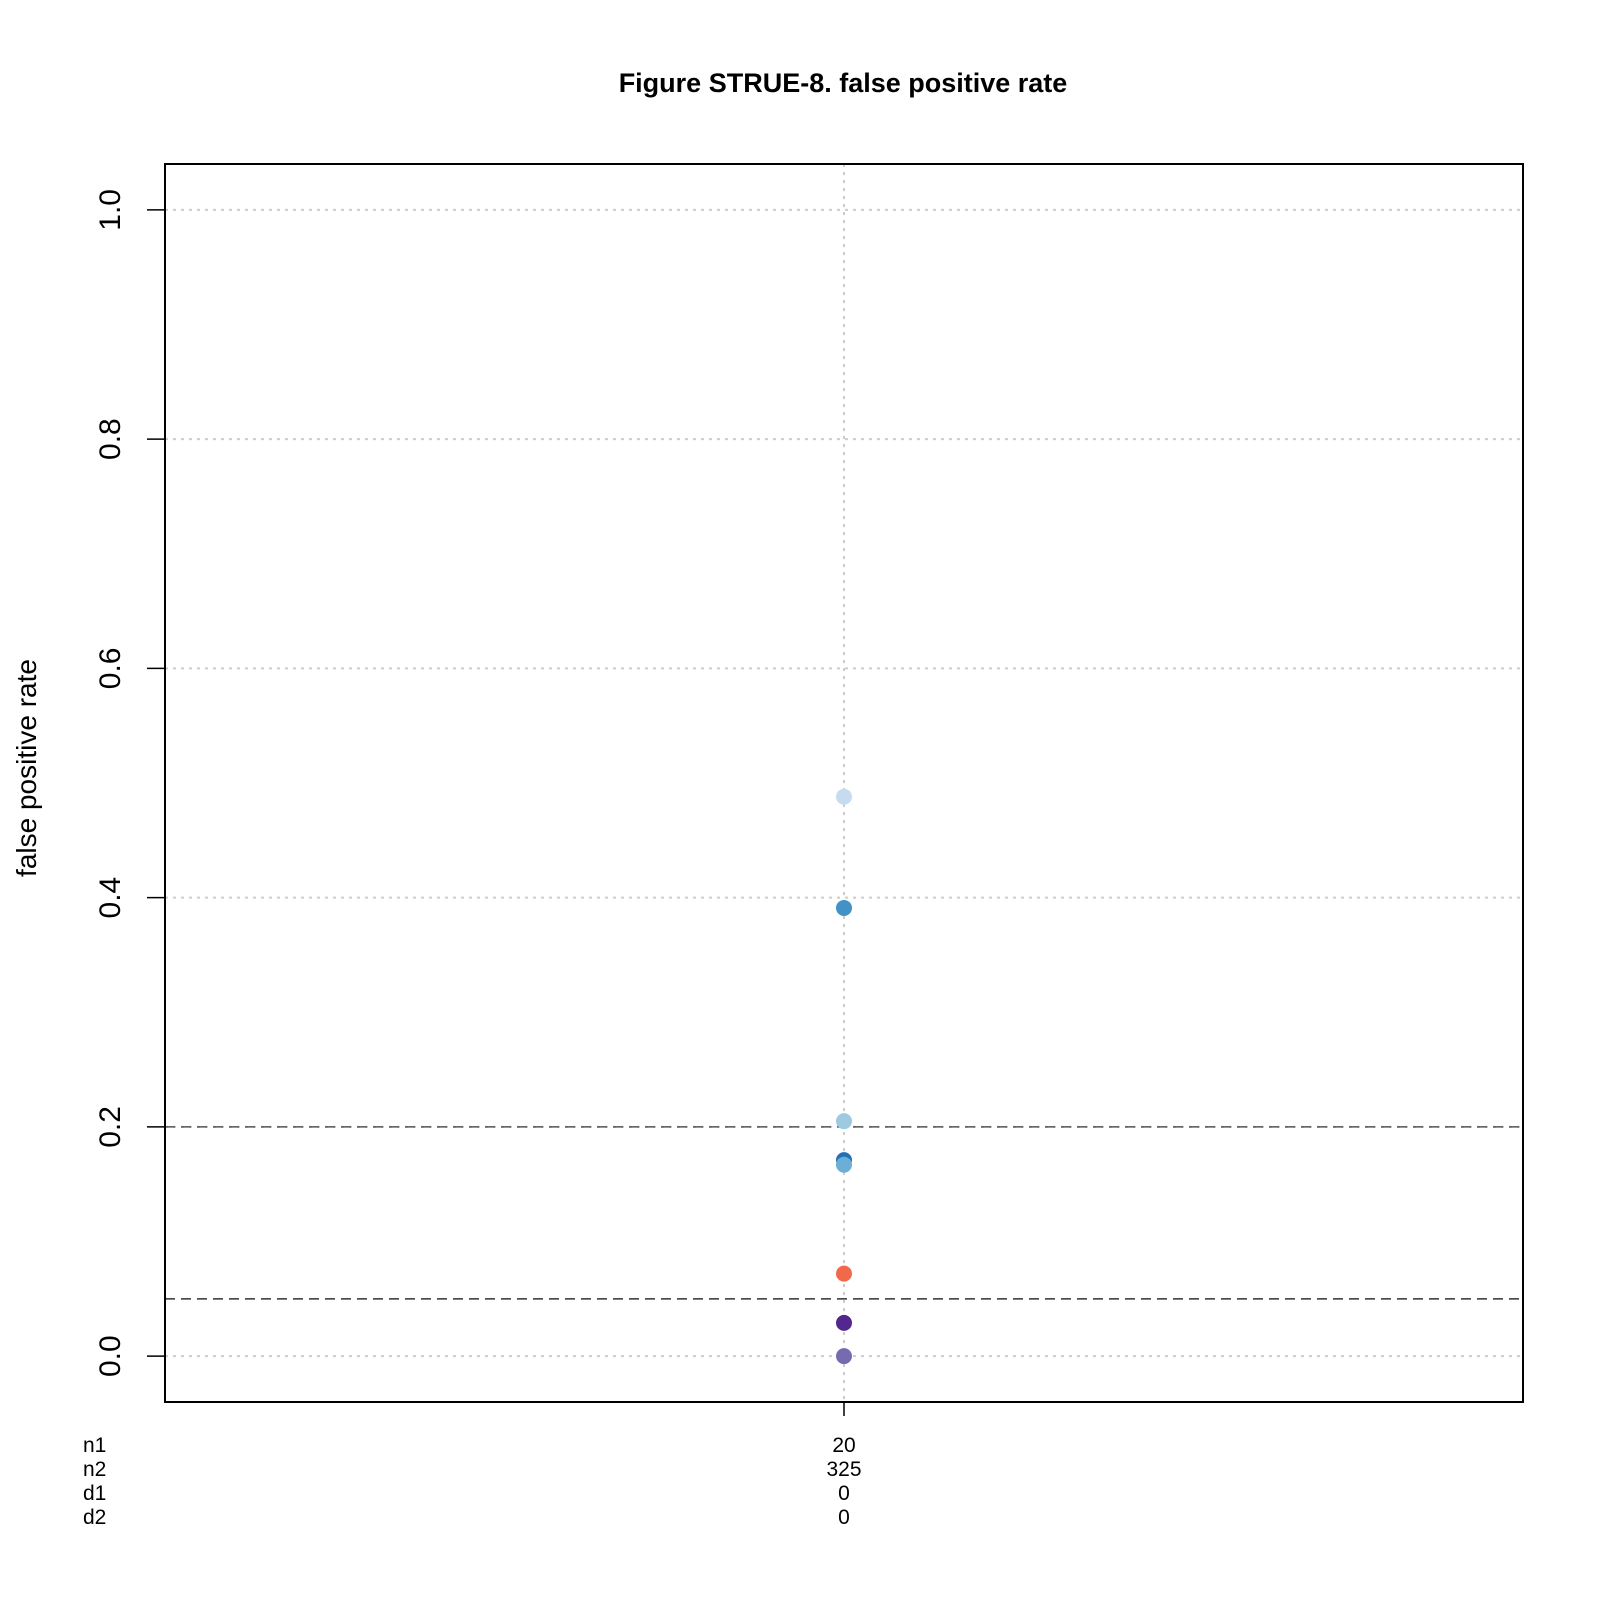 The image size is (1600, 1600). What do you see at coordinates (843, 83) in the screenshot?
I see `chart-title: Figure STRUE-8. false positive rate` at bounding box center [843, 83].